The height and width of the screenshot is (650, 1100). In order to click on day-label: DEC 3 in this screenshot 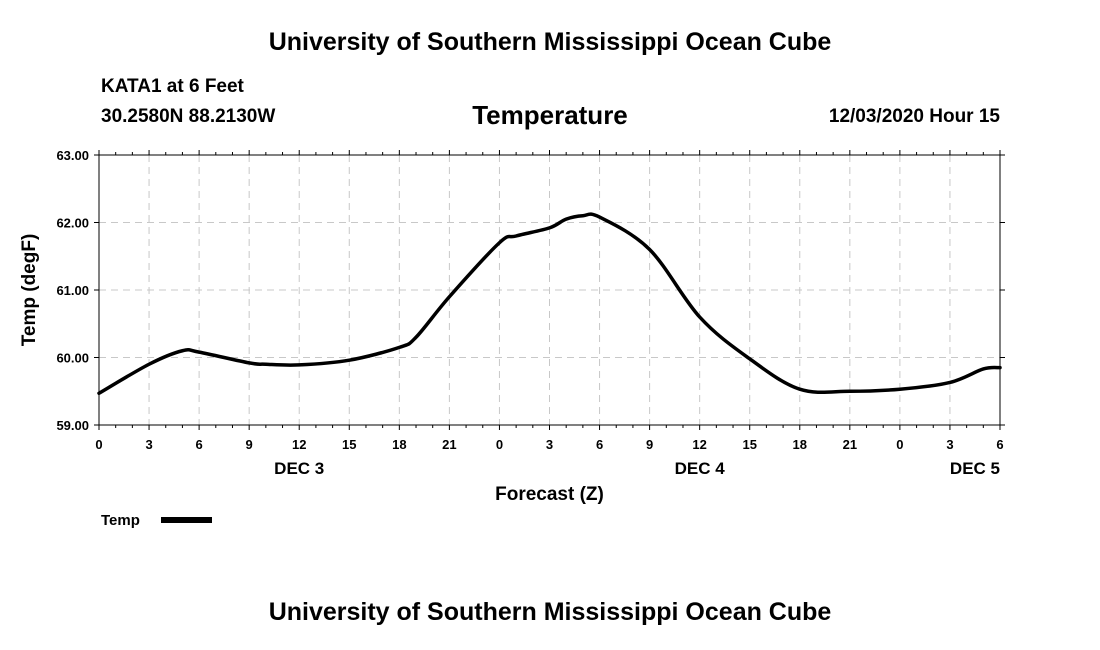, I will do `click(299, 468)`.